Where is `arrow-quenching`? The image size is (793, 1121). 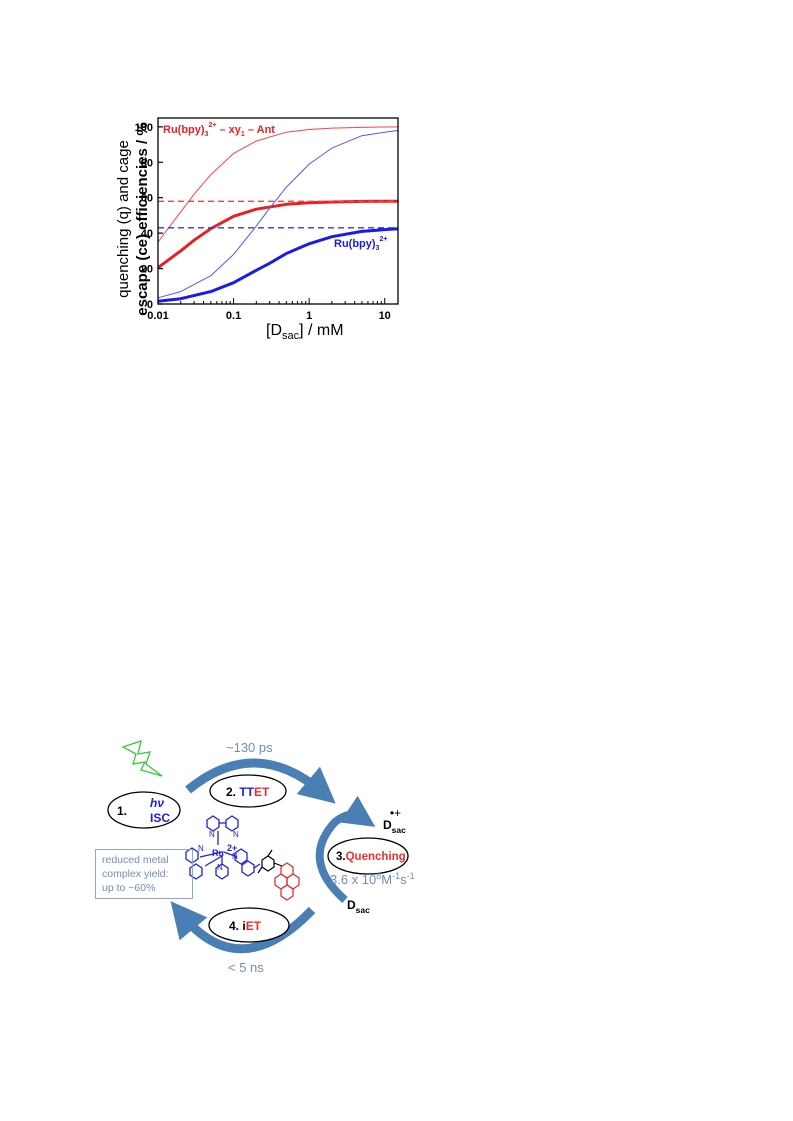 arrow-quenching is located at coordinates (345, 849).